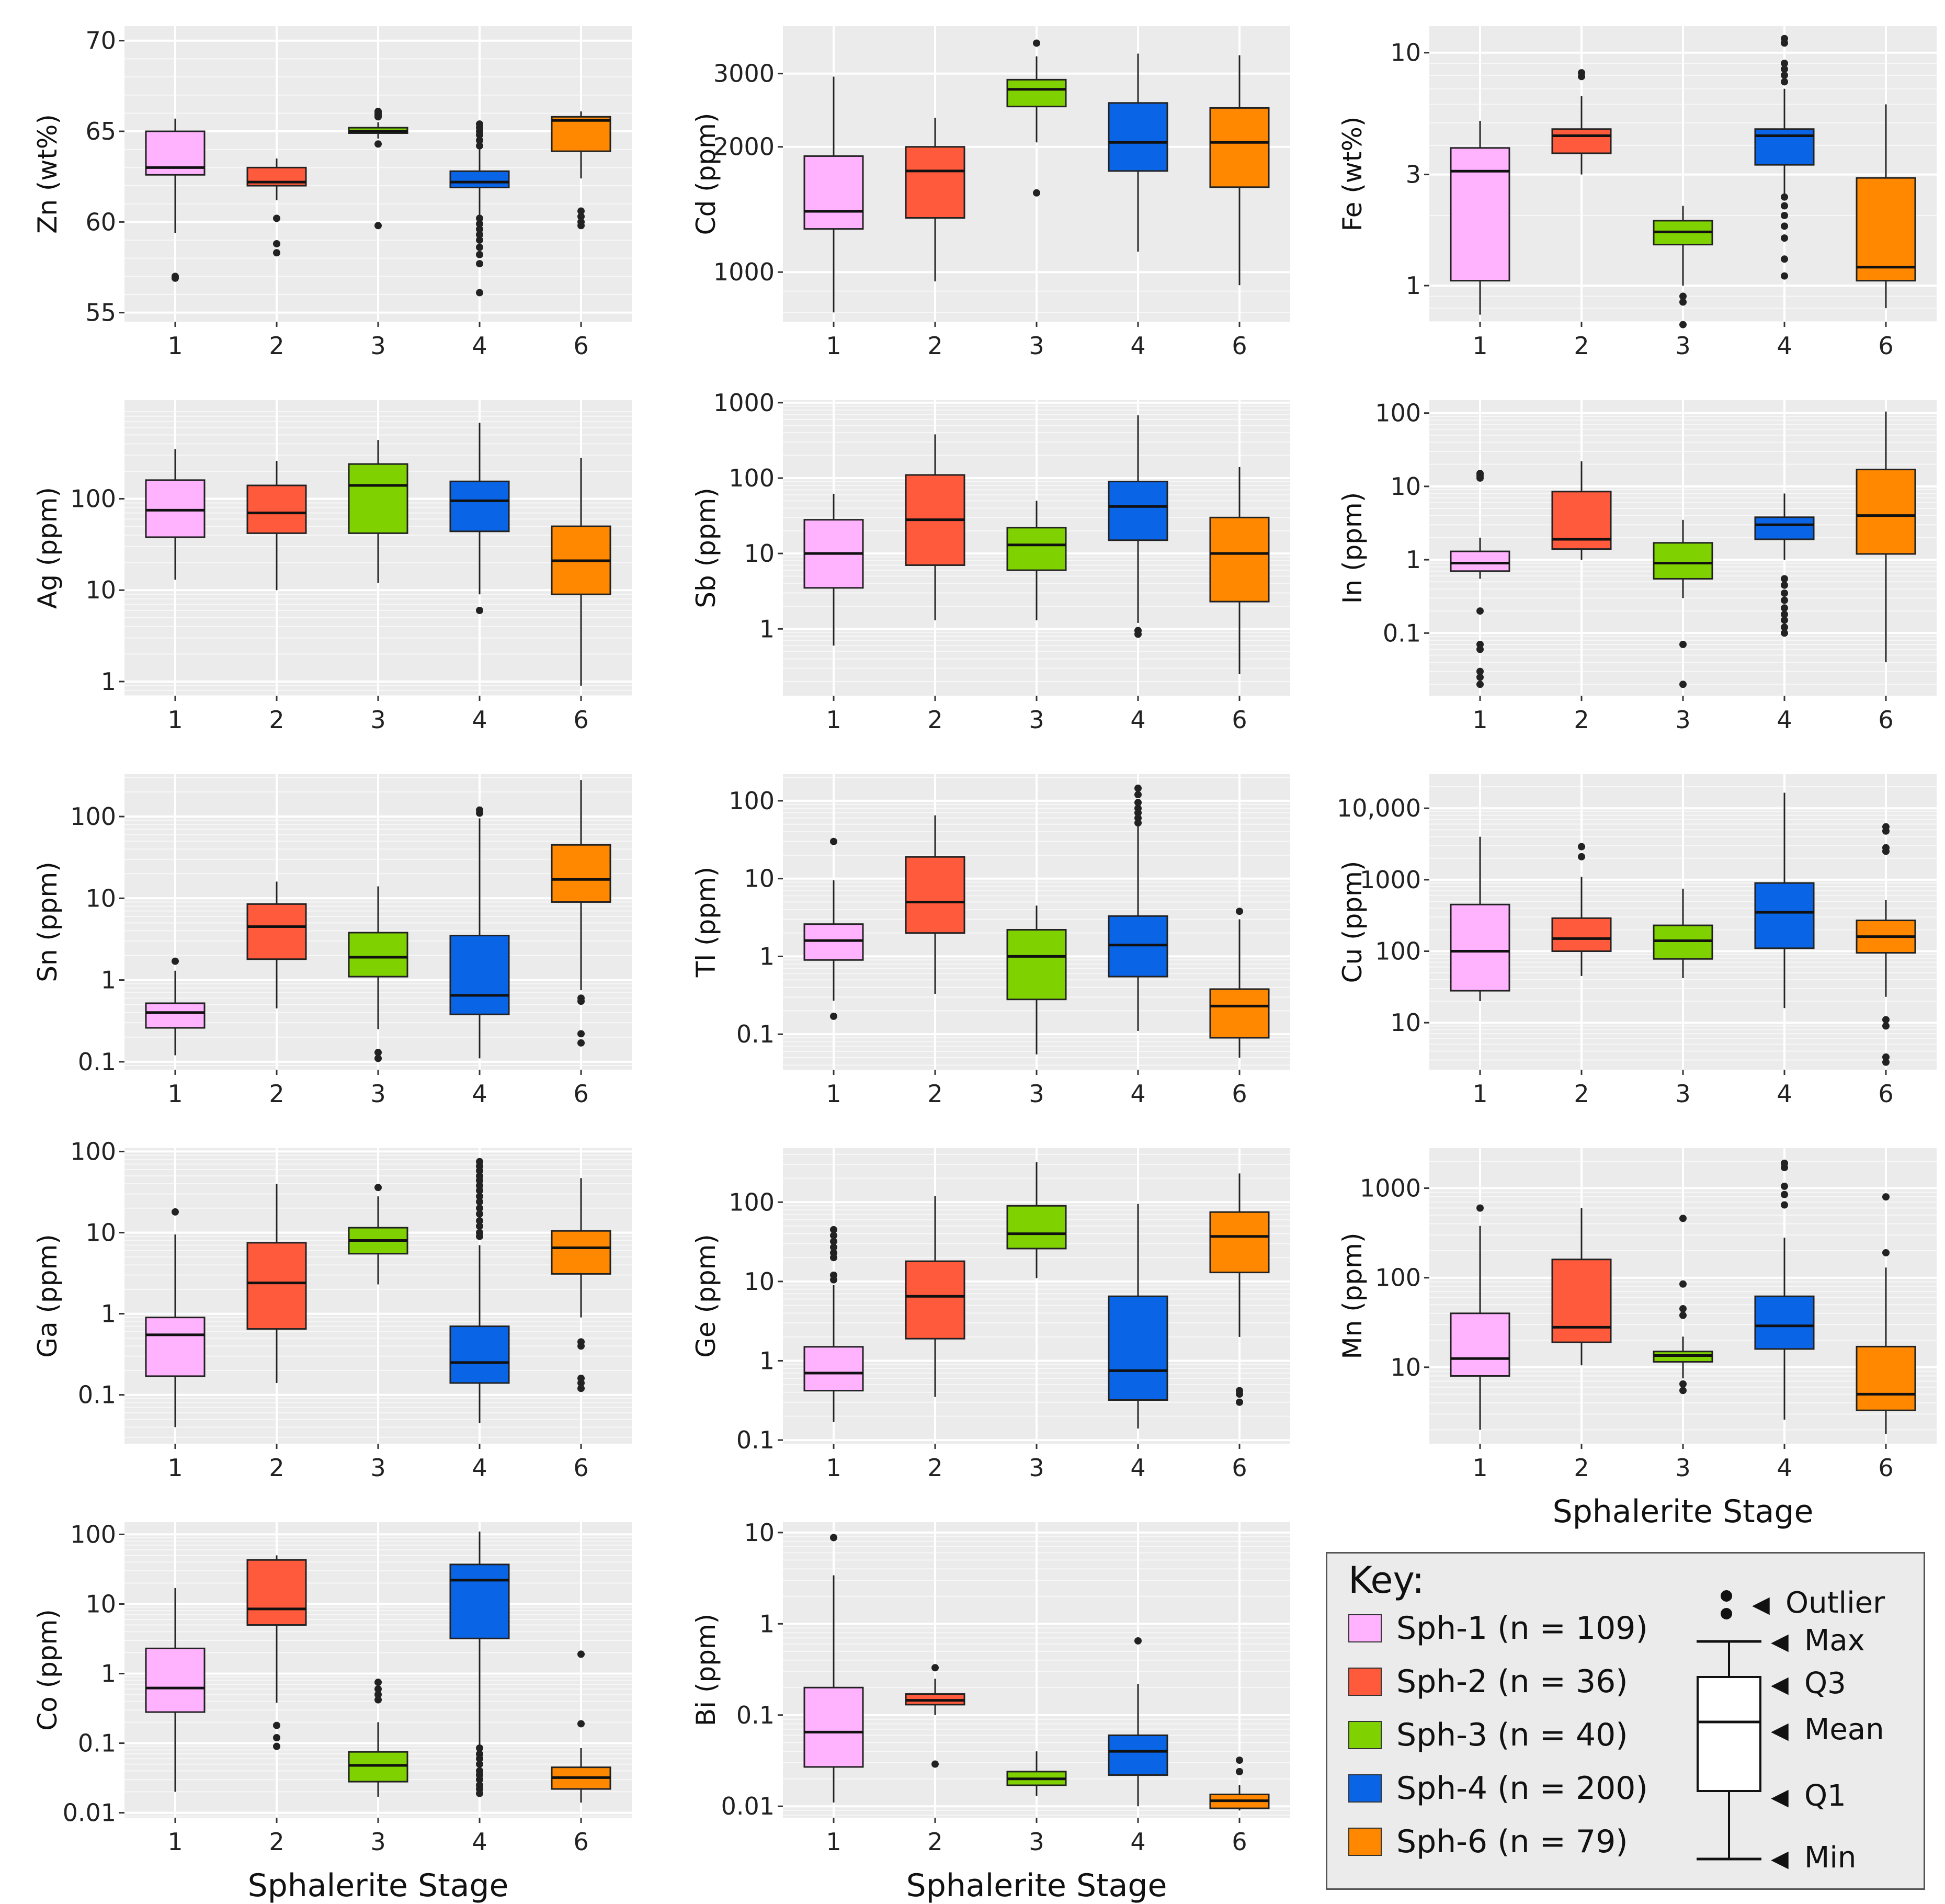  I want to click on key-label-sph-2: Sph-2 (n = 36), so click(1512, 1682).